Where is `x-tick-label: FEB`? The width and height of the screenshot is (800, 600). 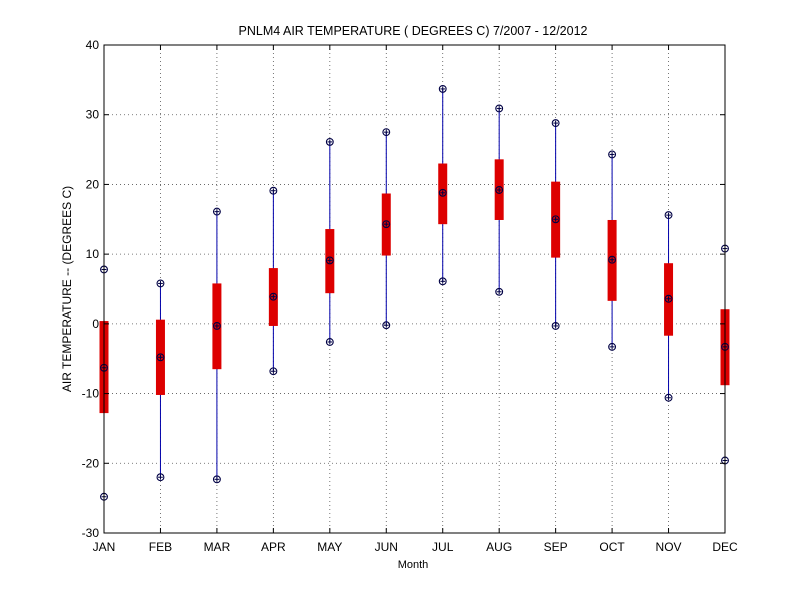
x-tick-label: FEB is located at coordinates (160, 547).